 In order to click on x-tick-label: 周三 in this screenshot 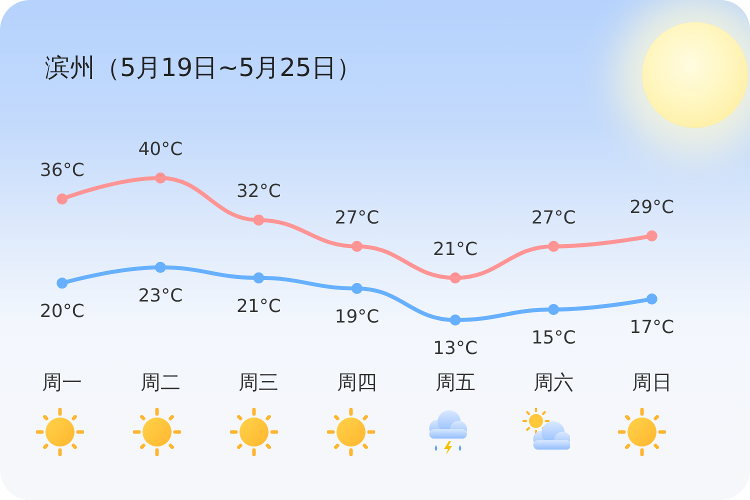, I will do `click(258, 382)`.